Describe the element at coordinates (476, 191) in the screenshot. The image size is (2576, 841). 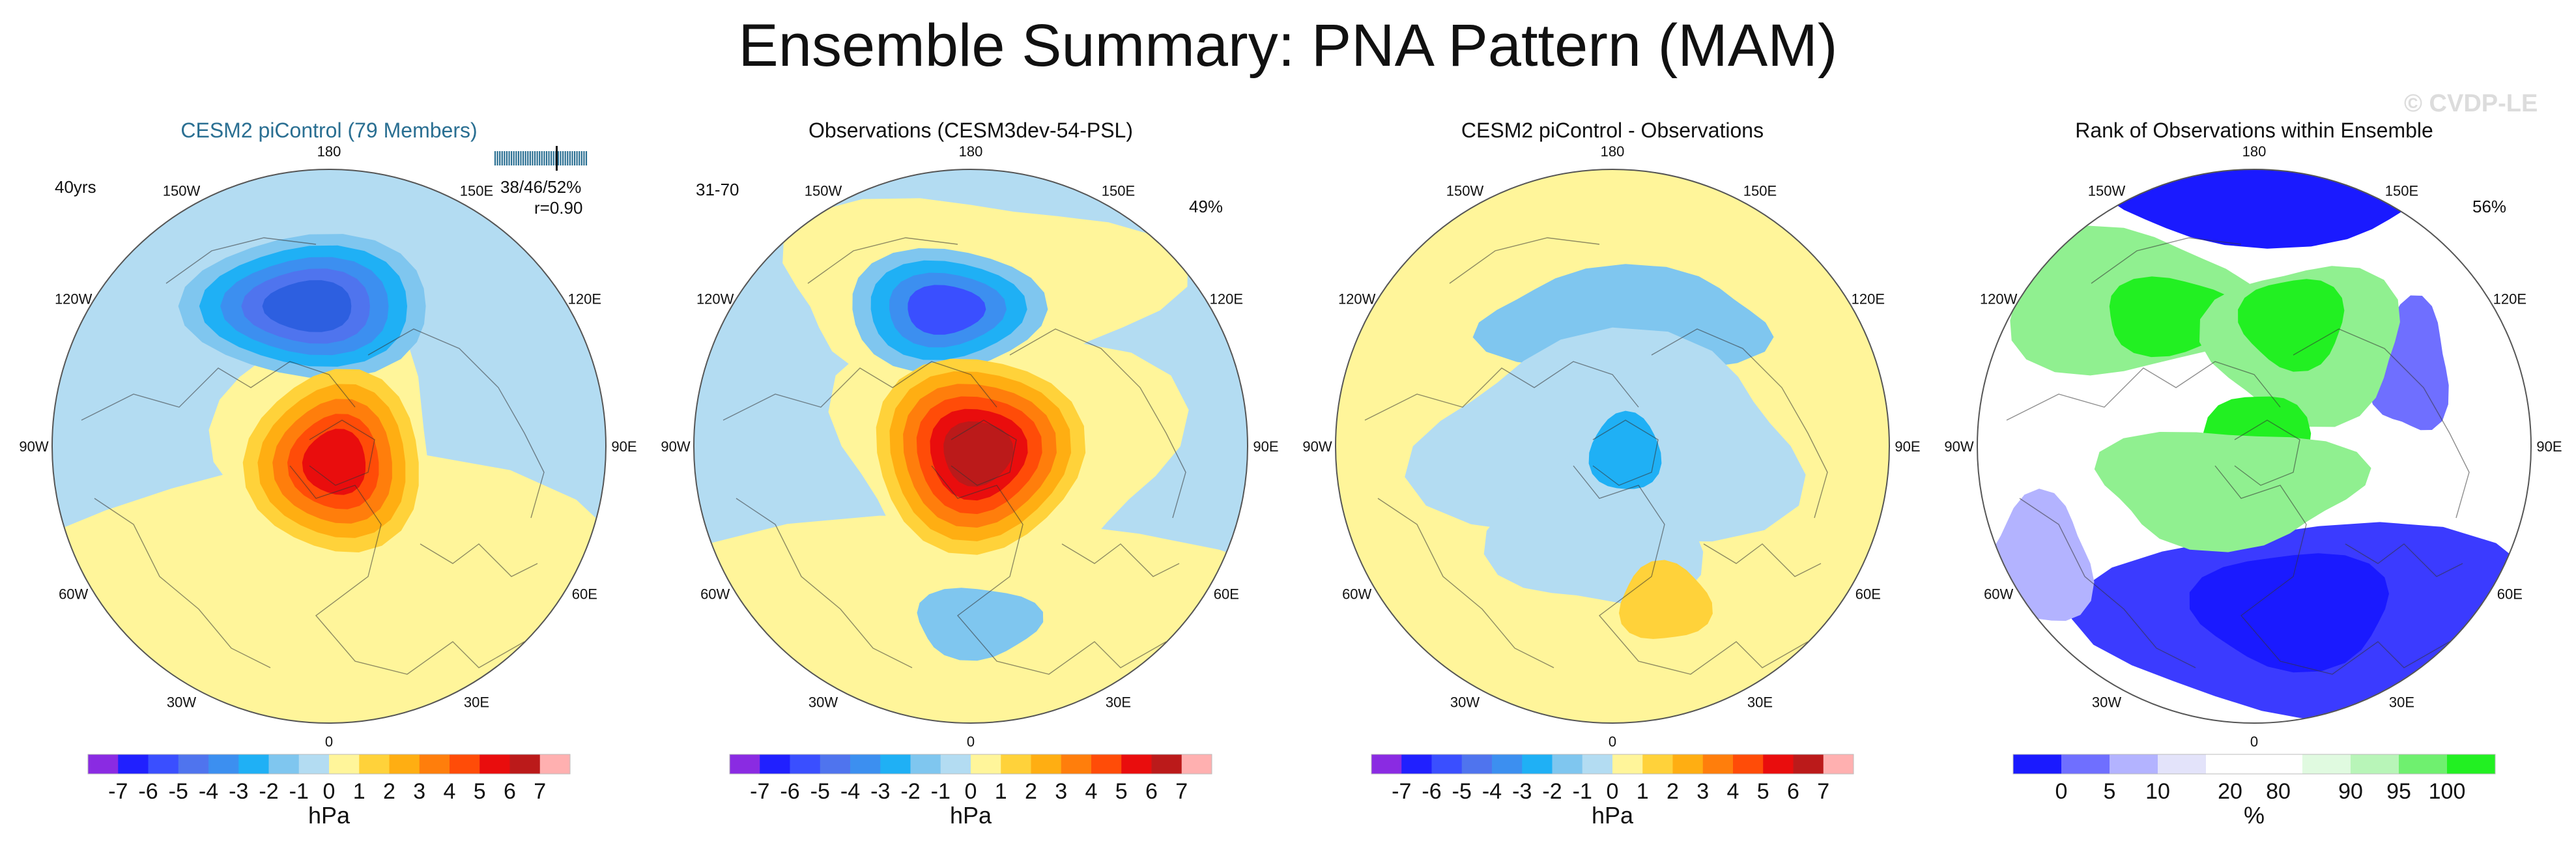
I see `panel-1-lon-1: 150E` at that location.